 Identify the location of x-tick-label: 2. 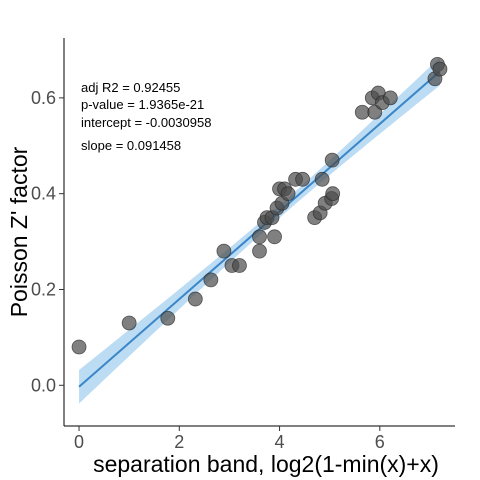
(179, 442).